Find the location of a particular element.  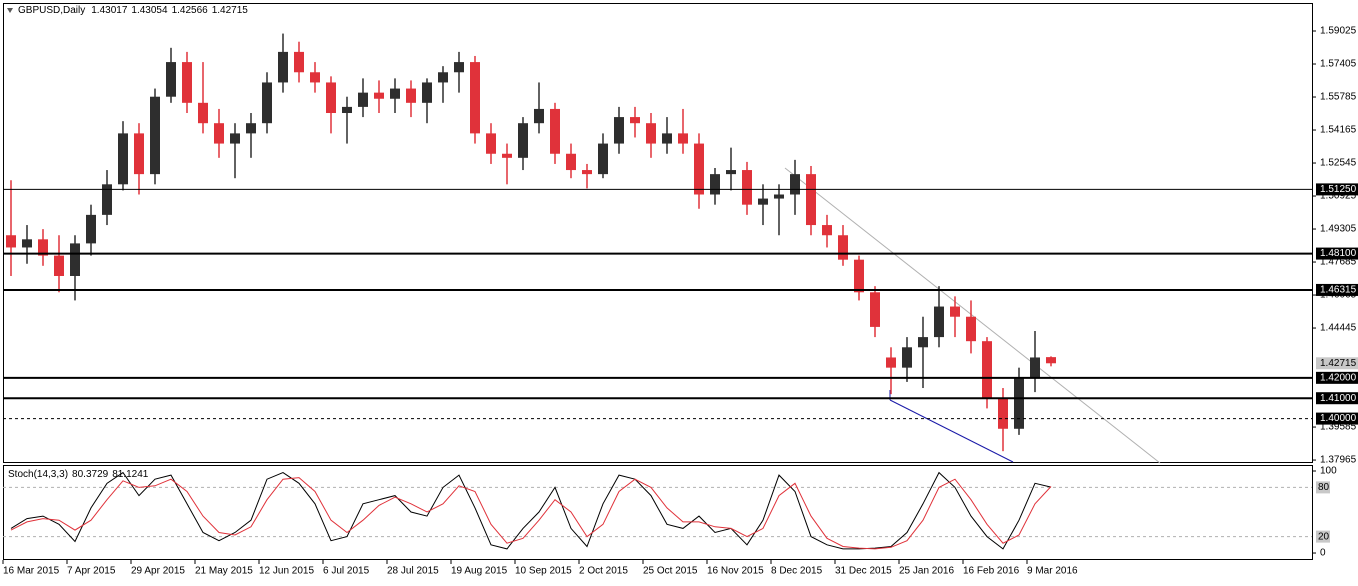

y-tick-label: 1.50925 is located at coordinates (1338, 196).